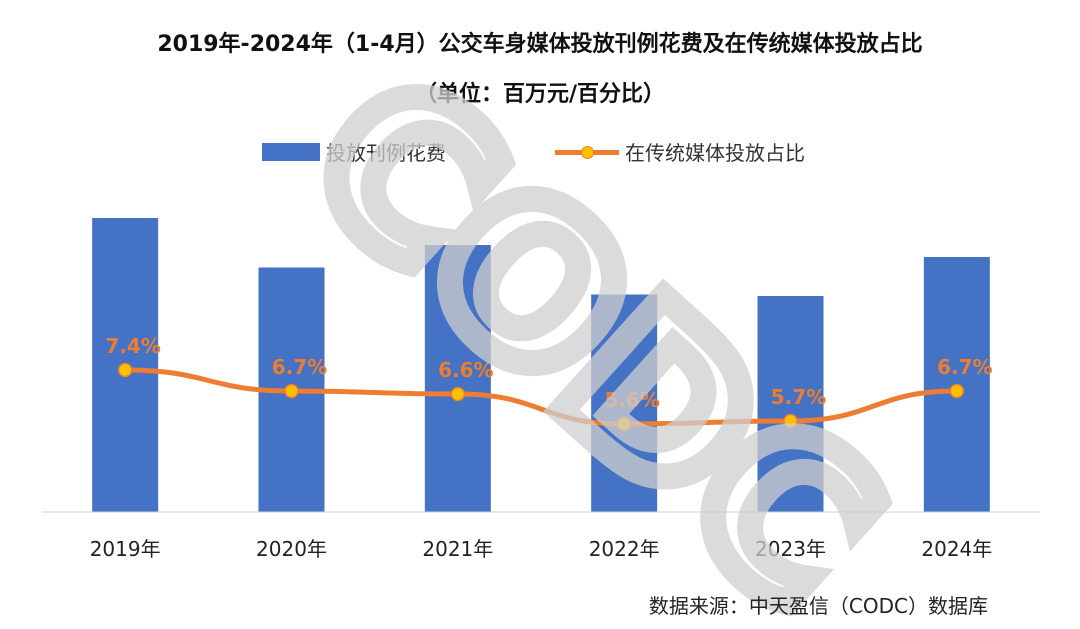  Describe the element at coordinates (291, 549) in the screenshot. I see `x-tick-label-1: 2020年` at that location.